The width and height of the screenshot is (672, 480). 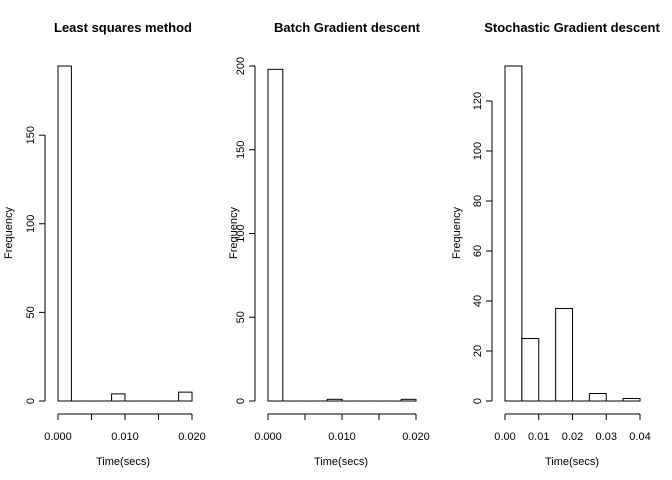 What do you see at coordinates (347, 27) in the screenshot?
I see `chart-title: Batch Gradient descent` at bounding box center [347, 27].